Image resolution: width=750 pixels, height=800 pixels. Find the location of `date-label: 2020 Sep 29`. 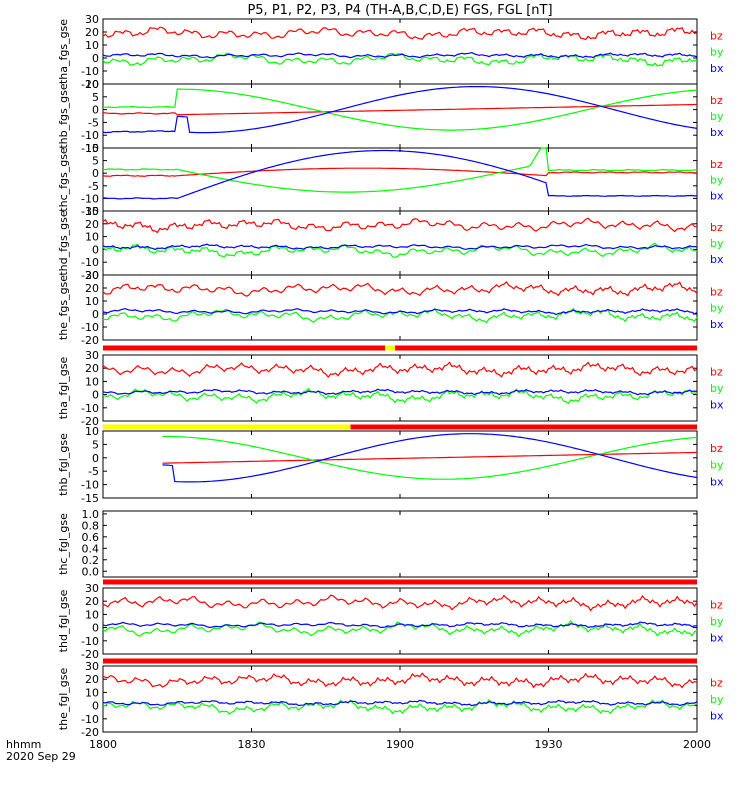

date-label: 2020 Sep 29 is located at coordinates (41, 756).